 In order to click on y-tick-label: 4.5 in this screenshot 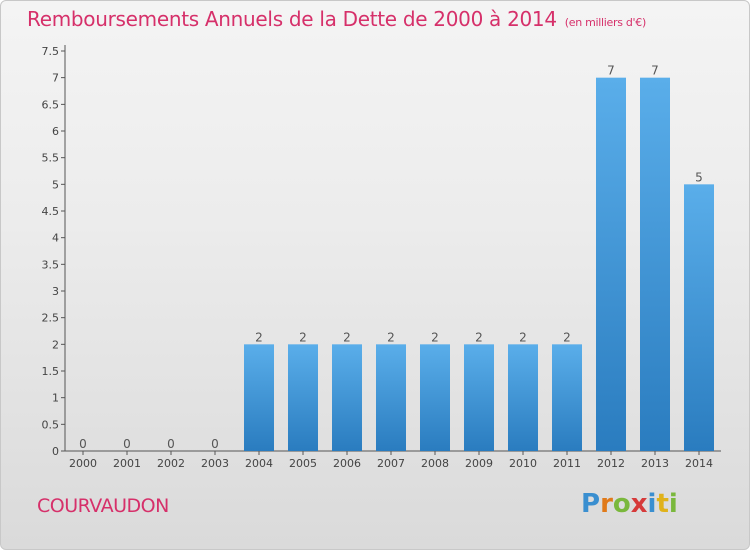, I will do `click(51, 211)`.